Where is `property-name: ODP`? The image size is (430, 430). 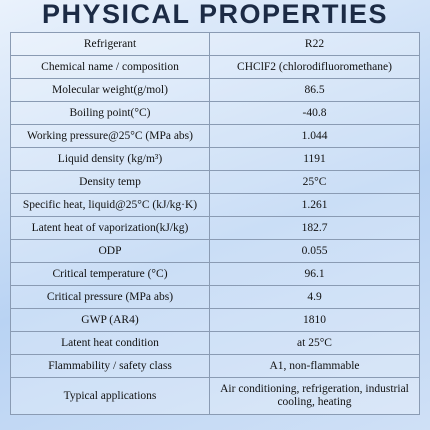
property-name: ODP is located at coordinates (110, 251).